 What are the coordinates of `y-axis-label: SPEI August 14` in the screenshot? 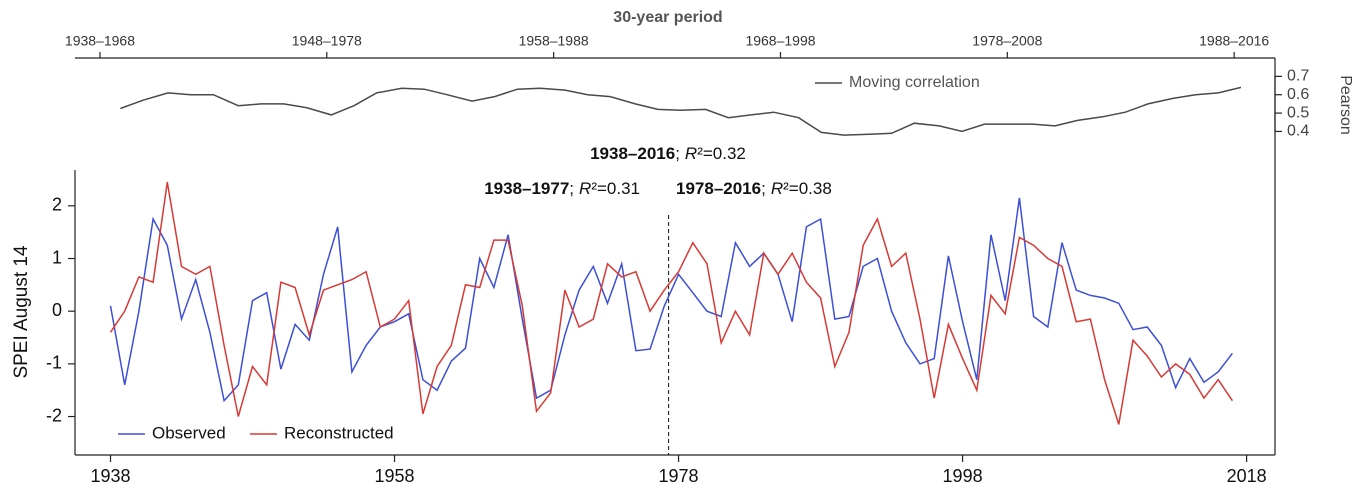 It's located at (21, 312).